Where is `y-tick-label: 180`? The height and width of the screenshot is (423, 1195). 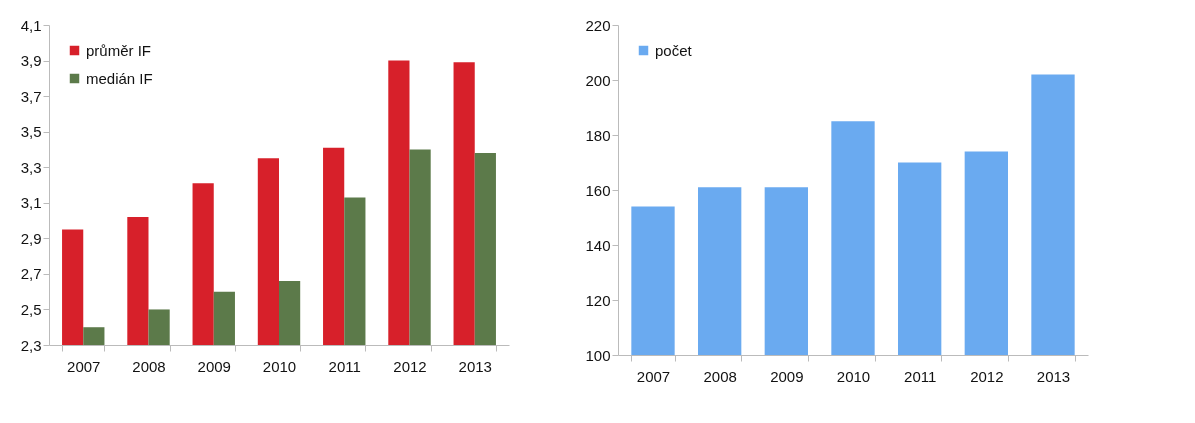
y-tick-label: 180 is located at coordinates (598, 135).